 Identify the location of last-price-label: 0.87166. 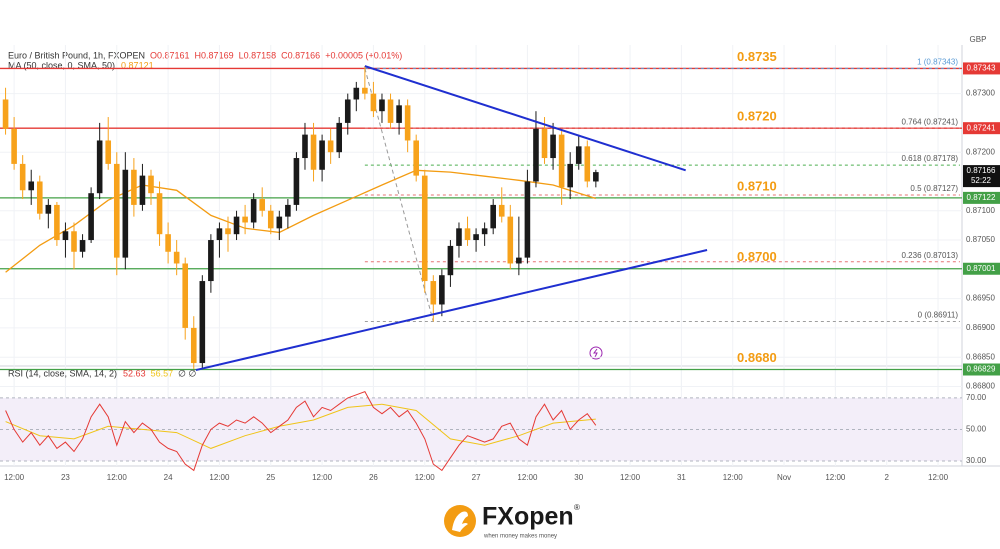
(981, 170).